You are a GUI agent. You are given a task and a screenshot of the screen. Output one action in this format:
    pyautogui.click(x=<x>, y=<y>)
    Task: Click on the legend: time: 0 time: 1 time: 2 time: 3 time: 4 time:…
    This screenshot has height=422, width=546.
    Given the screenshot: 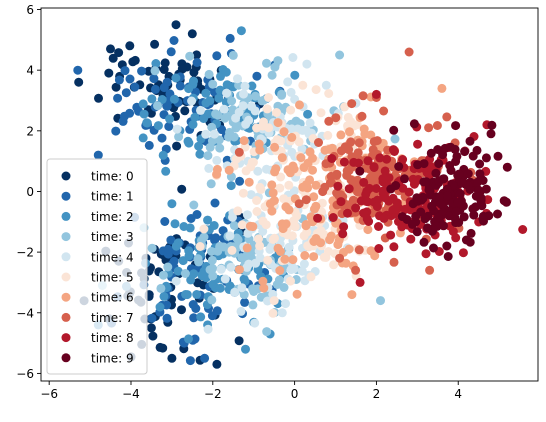 What is the action you would take?
    pyautogui.click(x=97, y=266)
    